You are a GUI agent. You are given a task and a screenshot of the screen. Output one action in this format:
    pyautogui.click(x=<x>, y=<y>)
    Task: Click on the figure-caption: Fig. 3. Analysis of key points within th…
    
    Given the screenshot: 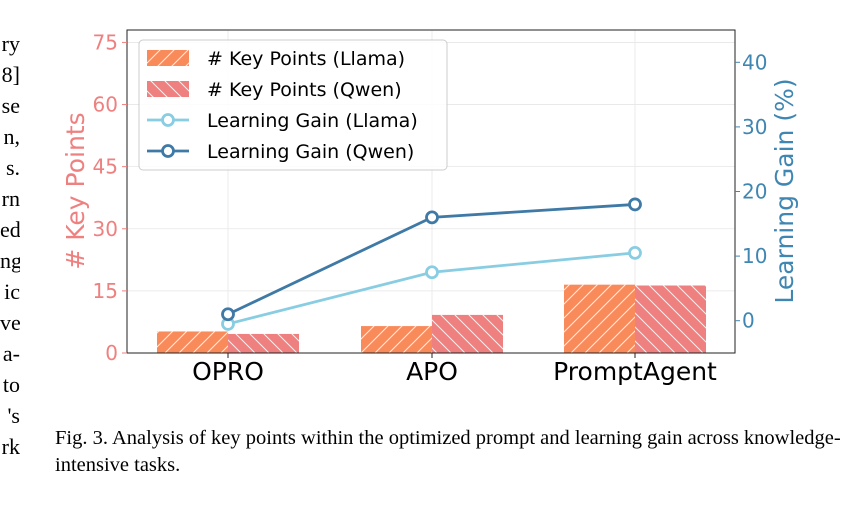 What is the action you would take?
    pyautogui.click(x=448, y=451)
    